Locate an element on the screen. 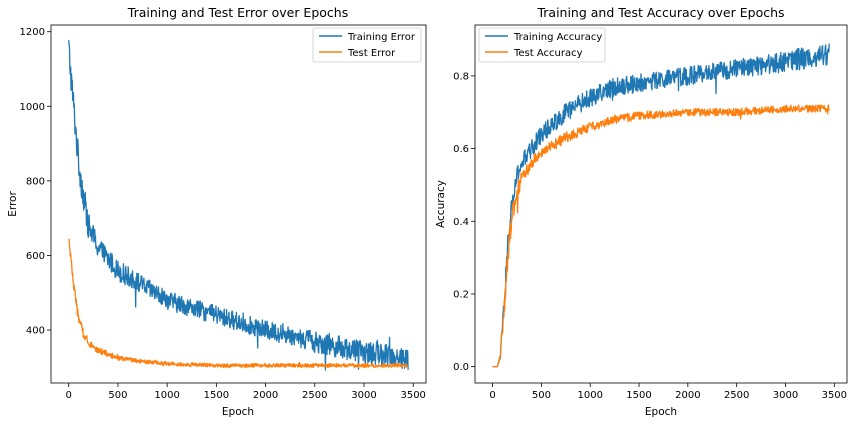 The width and height of the screenshot is (854, 424). error-y-tick-label: 400 is located at coordinates (35, 331).